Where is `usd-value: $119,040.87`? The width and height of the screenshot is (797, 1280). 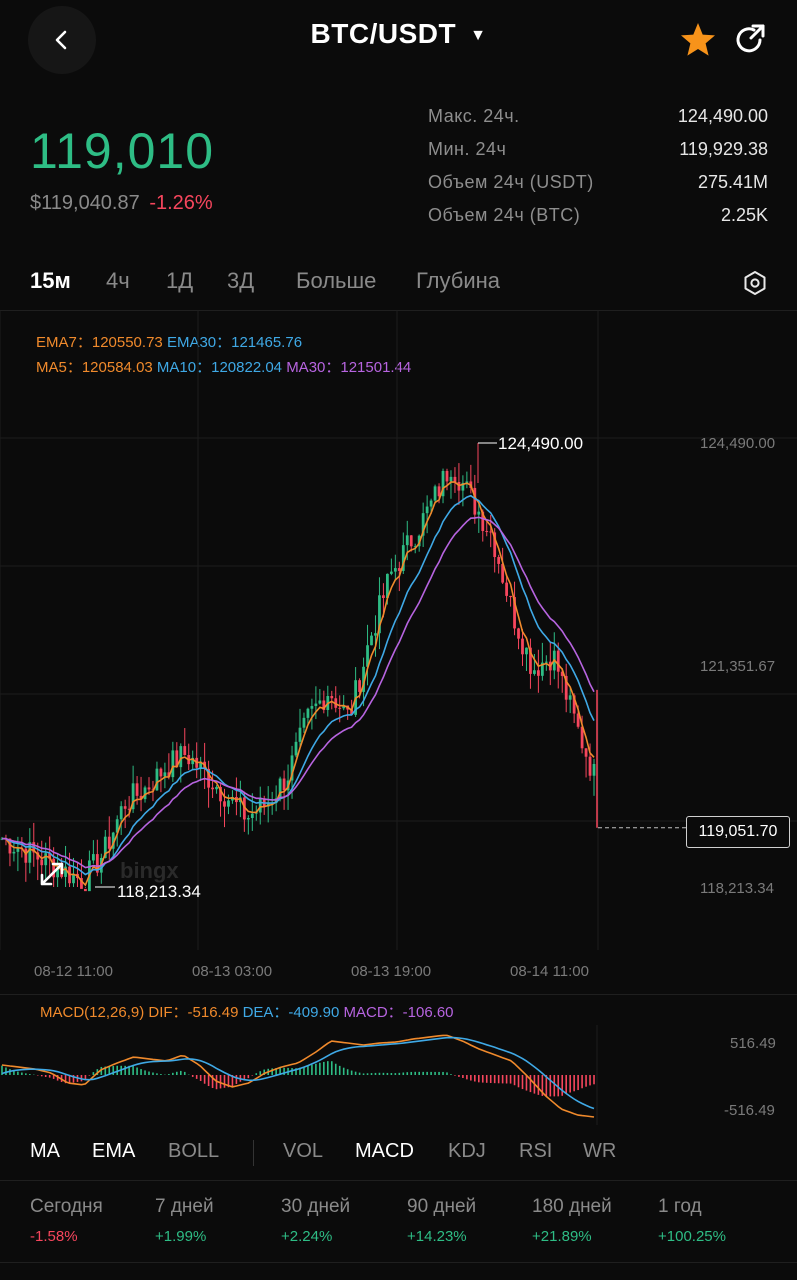 usd-value: $119,040.87 is located at coordinates (85, 203).